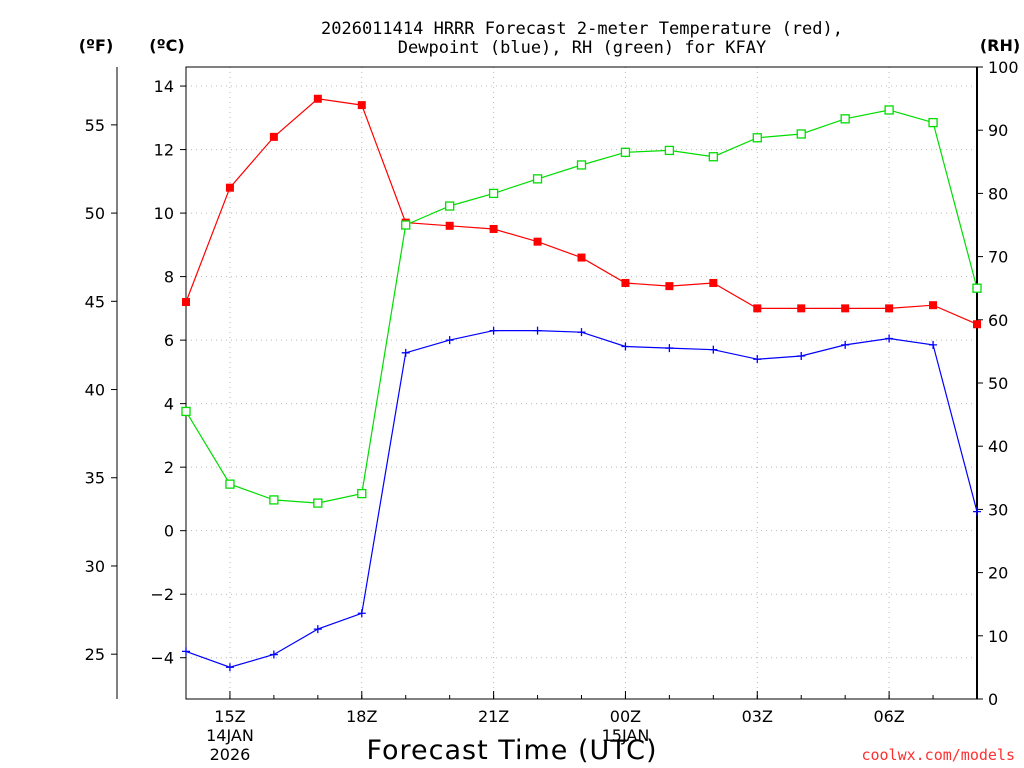 Image resolution: width=1024 pixels, height=768 pixels. What do you see at coordinates (95, 213) in the screenshot?
I see `fahrenheit-tick-label: 50` at bounding box center [95, 213].